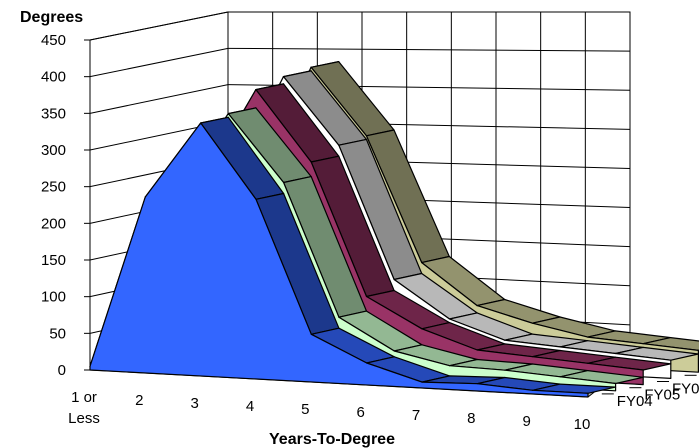 The image size is (699, 448). Describe the element at coordinates (685, 389) in the screenshot. I see `series-label-FY06: FY06` at that location.